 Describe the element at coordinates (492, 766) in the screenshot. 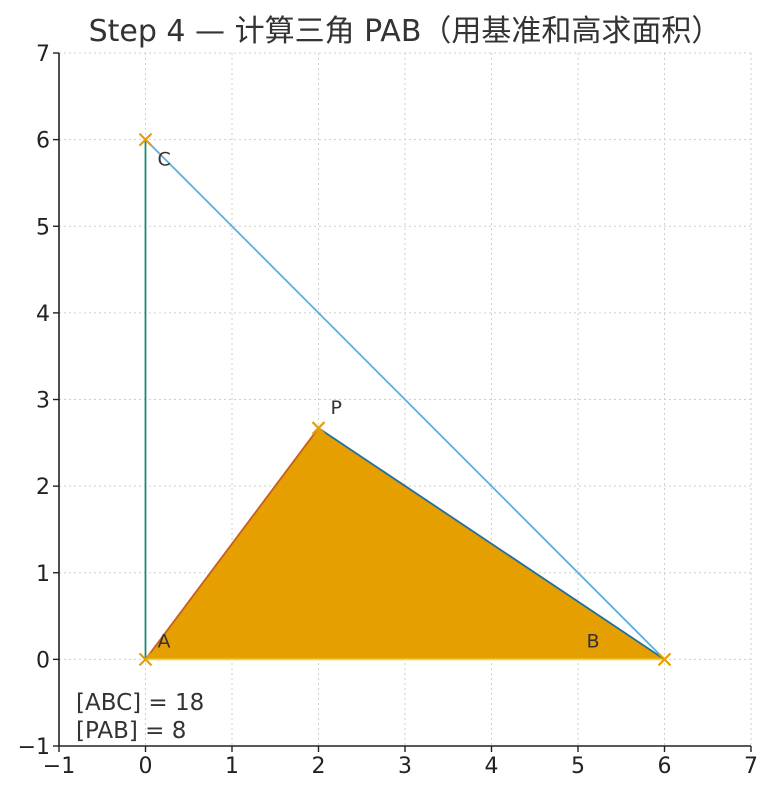

I see `x-tick-label: 4` at that location.